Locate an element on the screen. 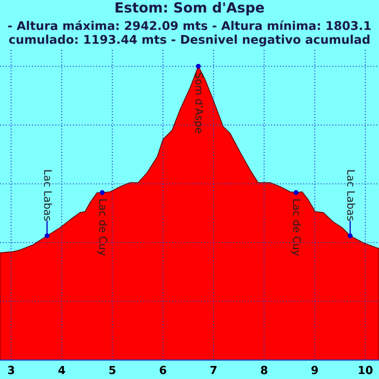  annotation: Som d'Aspe is located at coordinates (198, 103).